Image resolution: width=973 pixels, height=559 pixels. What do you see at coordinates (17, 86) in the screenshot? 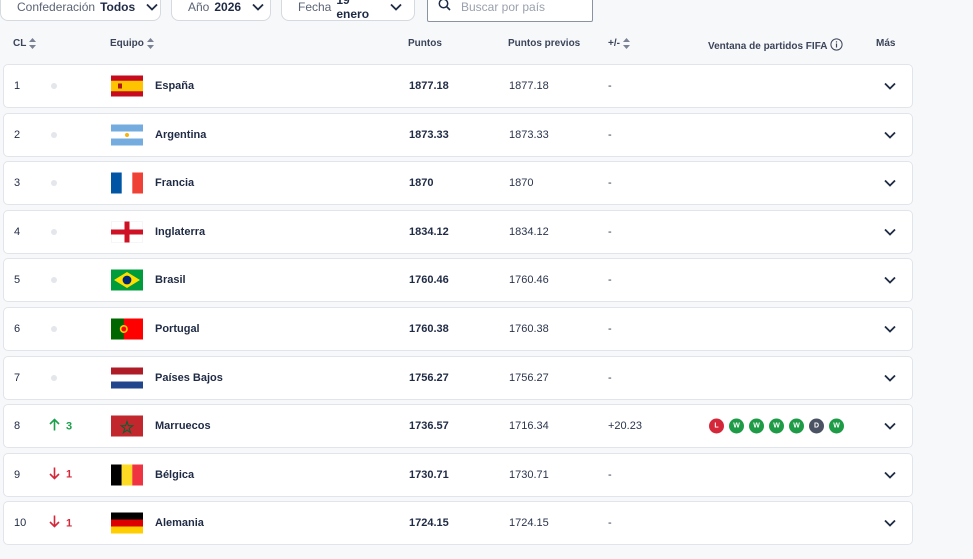
I see `rank-value: 1` at bounding box center [17, 86].